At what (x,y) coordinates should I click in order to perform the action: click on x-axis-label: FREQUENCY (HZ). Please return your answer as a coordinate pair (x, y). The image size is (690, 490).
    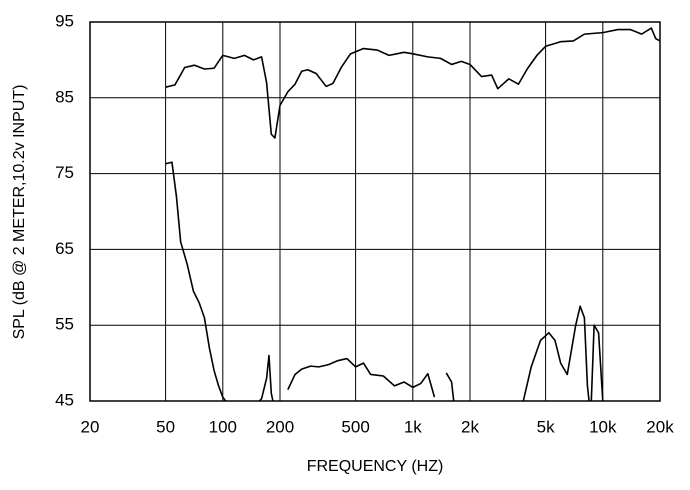
    Looking at the image, I should click on (375, 466).